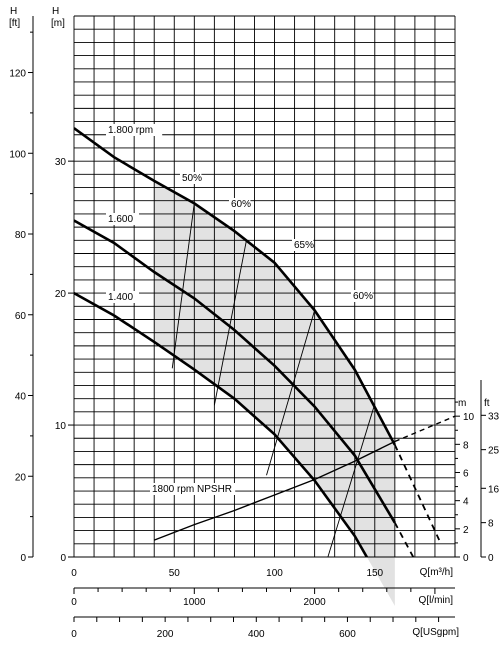 This screenshot has width=502, height=650. I want to click on efficiency-label-0: 50%, so click(192, 178).